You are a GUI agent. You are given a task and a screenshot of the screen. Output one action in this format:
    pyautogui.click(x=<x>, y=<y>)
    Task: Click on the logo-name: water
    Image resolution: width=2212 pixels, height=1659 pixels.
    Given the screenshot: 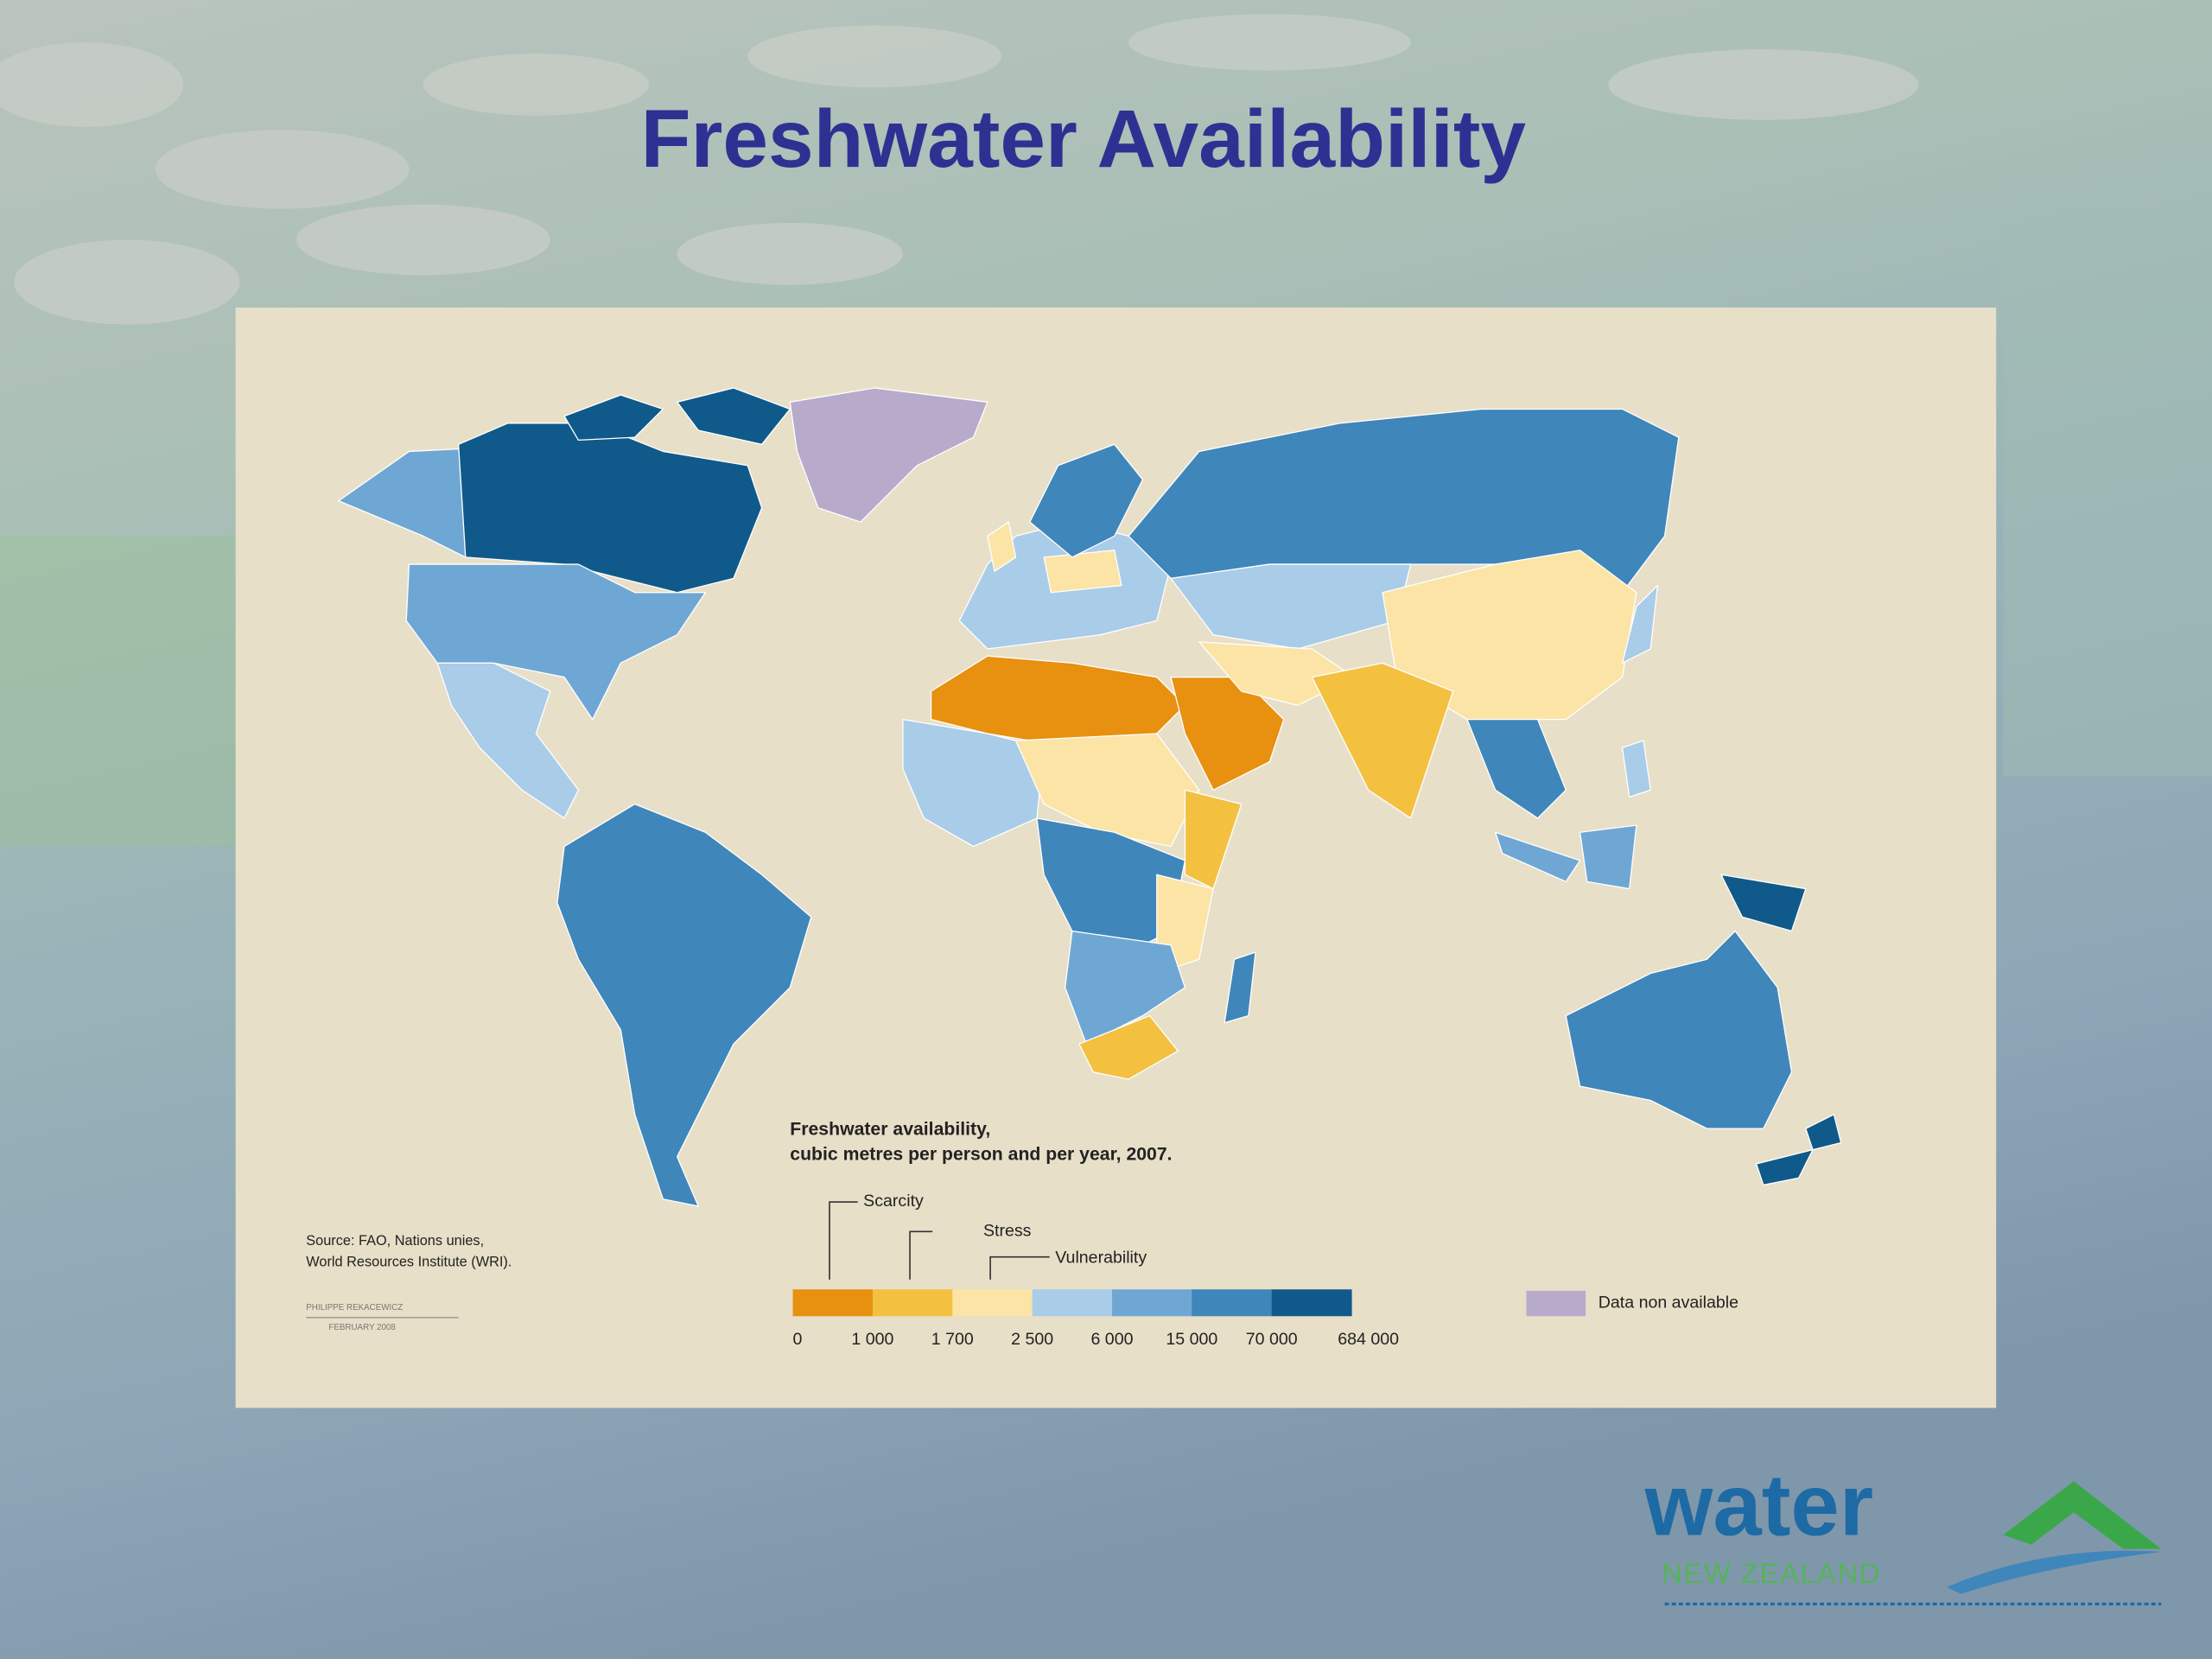 What is the action you would take?
    pyautogui.click(x=1758, y=1505)
    